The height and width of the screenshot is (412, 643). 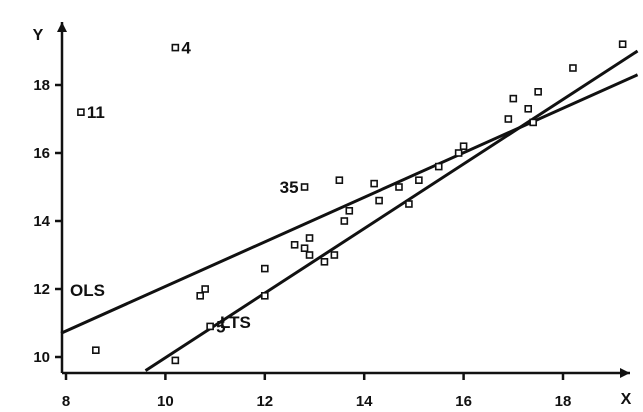 What do you see at coordinates (41, 85) in the screenshot?
I see `y-tick-label: 18` at bounding box center [41, 85].